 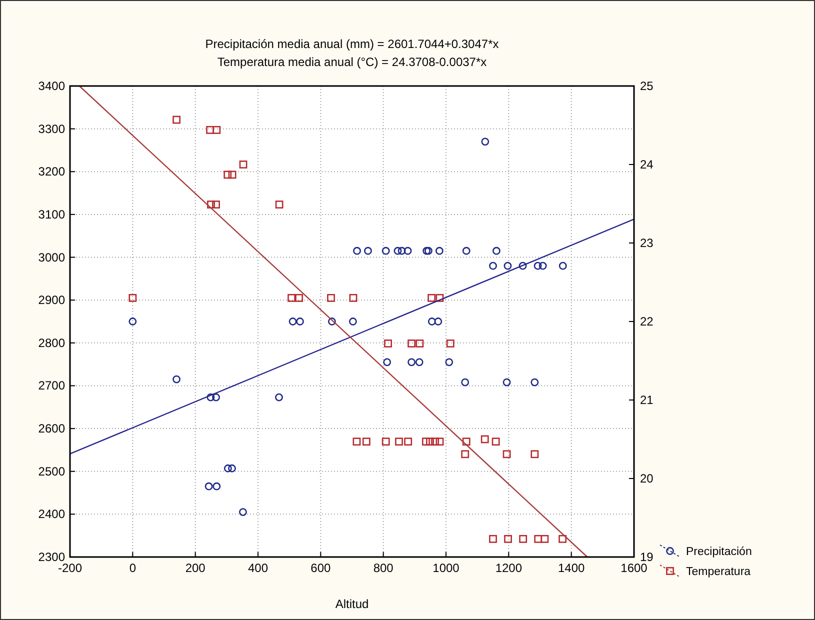 What do you see at coordinates (52, 257) in the screenshot?
I see `y-tick-label: 3000` at bounding box center [52, 257].